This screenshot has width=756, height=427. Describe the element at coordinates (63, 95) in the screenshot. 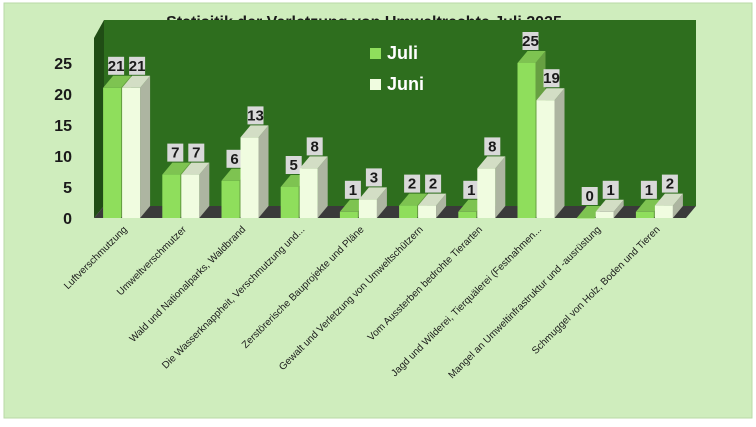

I see `y-tick-label: 20` at that location.